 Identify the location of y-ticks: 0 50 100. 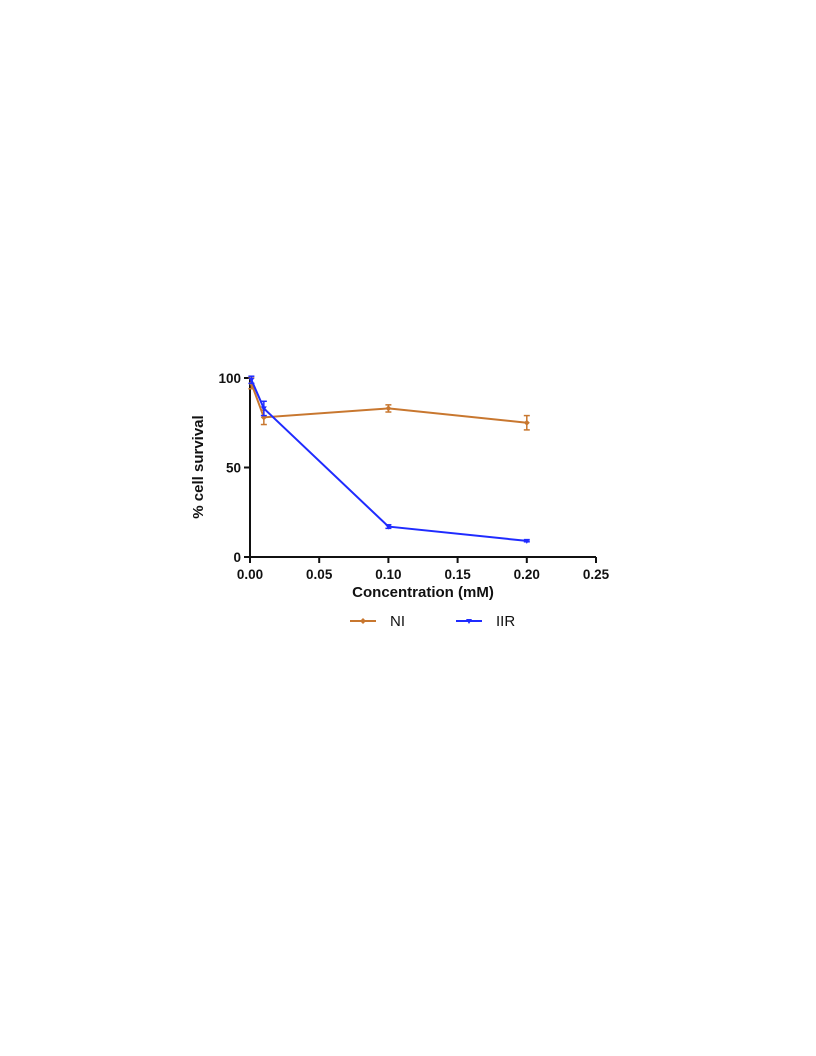
(234, 468).